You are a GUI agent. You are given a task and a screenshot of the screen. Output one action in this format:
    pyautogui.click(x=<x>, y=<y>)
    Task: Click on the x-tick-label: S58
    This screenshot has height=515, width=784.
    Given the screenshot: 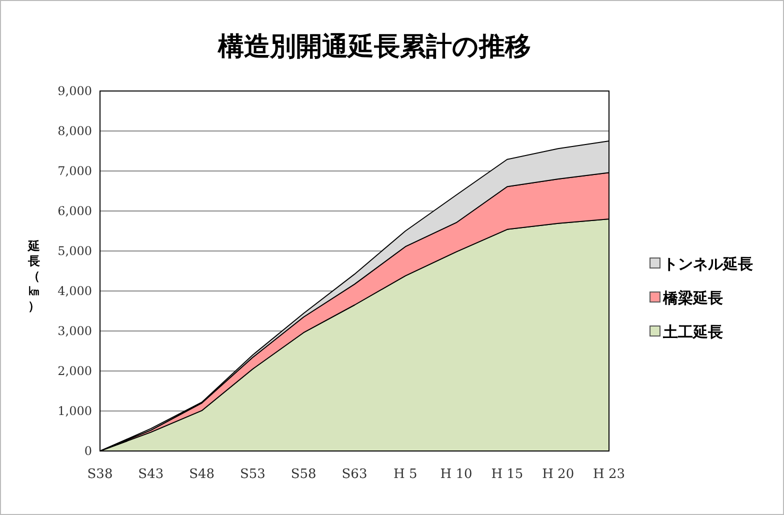 What is the action you would take?
    pyautogui.click(x=303, y=474)
    